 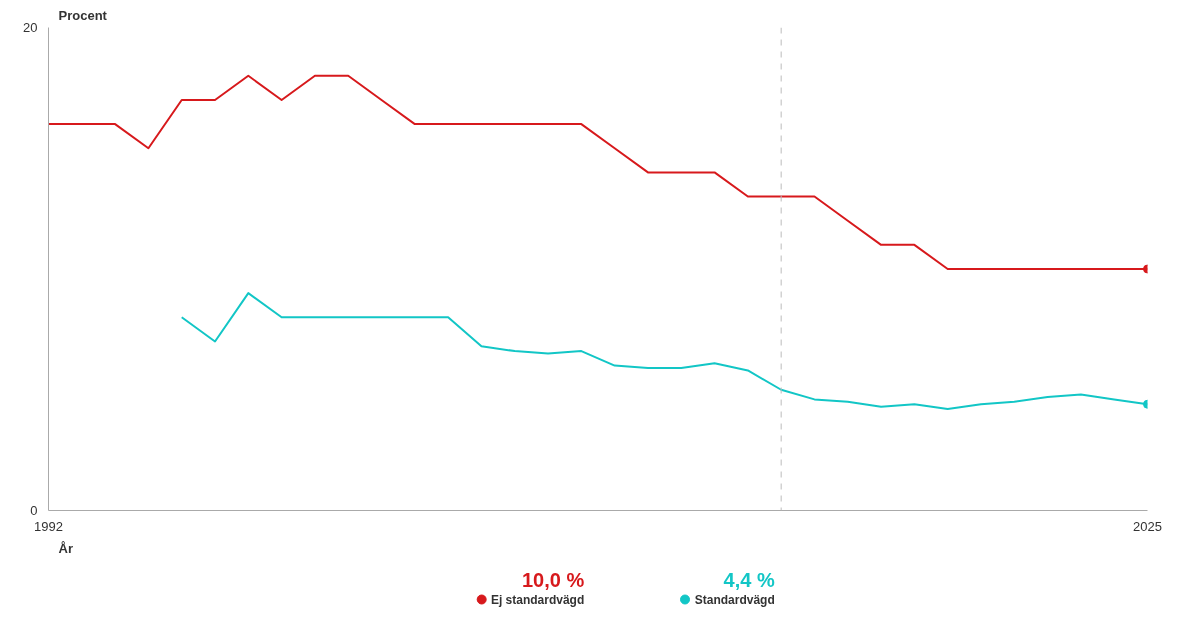 I want to click on x-tick-label: 2025, so click(x=1147, y=526).